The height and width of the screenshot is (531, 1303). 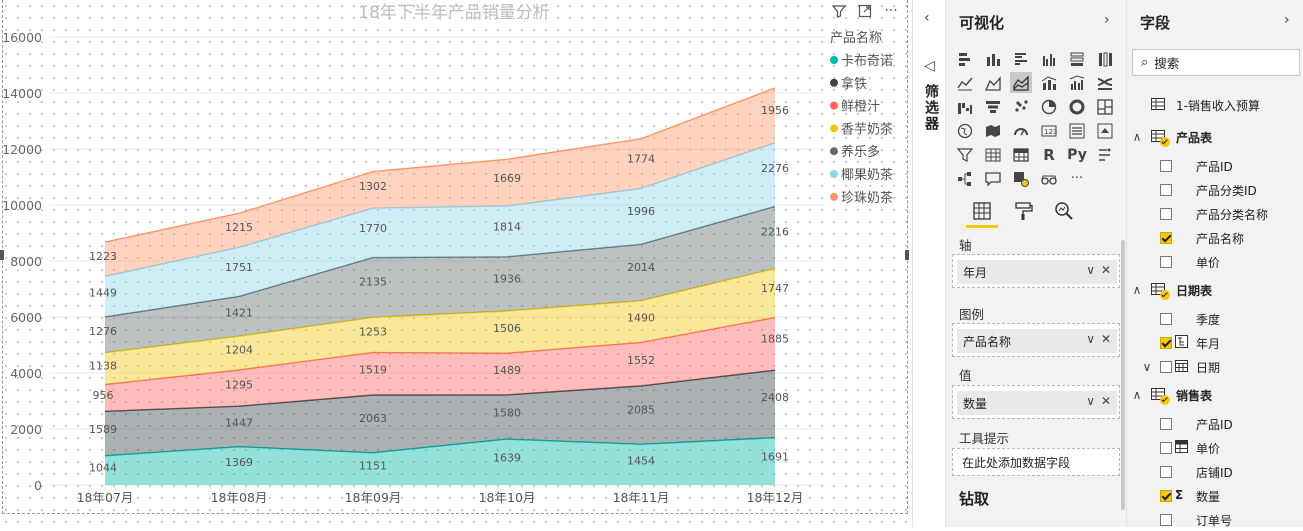 What do you see at coordinates (1049, 130) in the screenshot?
I see `card-icon: 123` at bounding box center [1049, 130].